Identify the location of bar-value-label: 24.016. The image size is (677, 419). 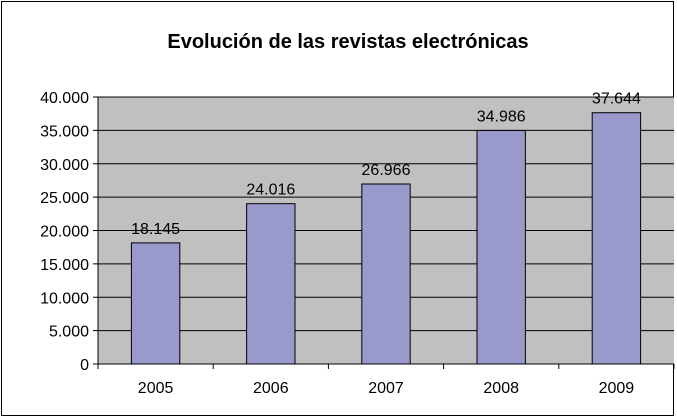
(270, 190).